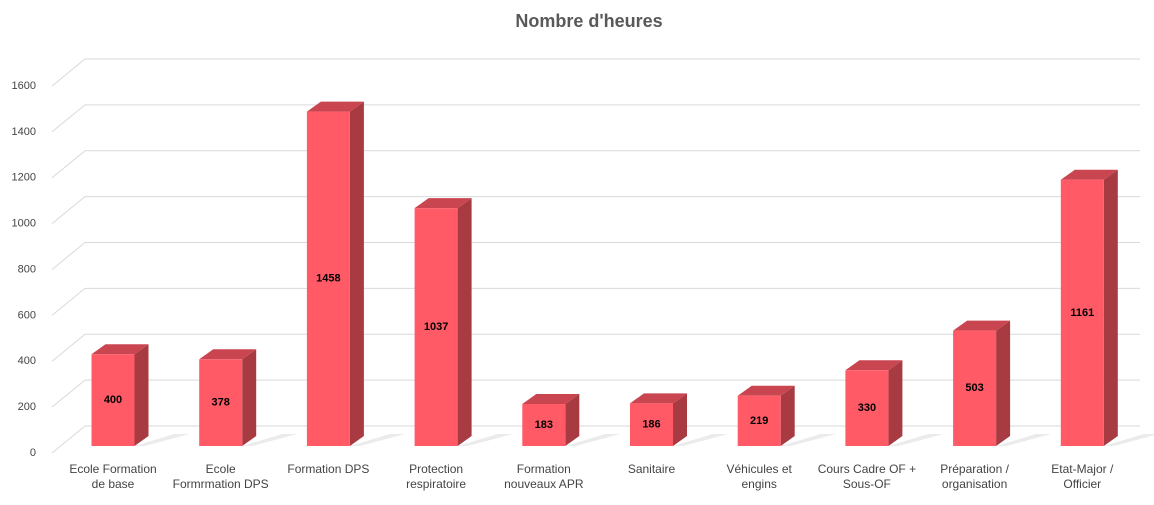  I want to click on x-tick-label: Préparation / organisation, so click(974, 476).